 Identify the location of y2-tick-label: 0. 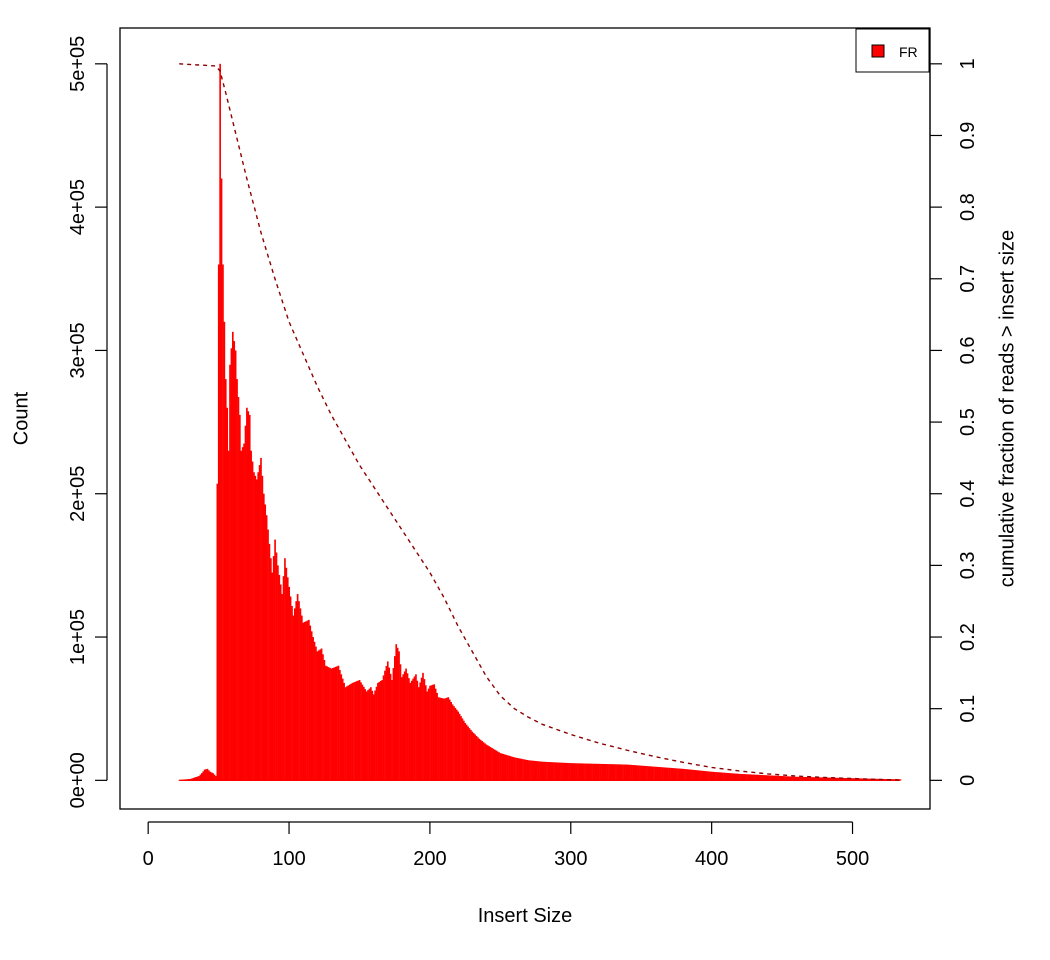
(968, 780).